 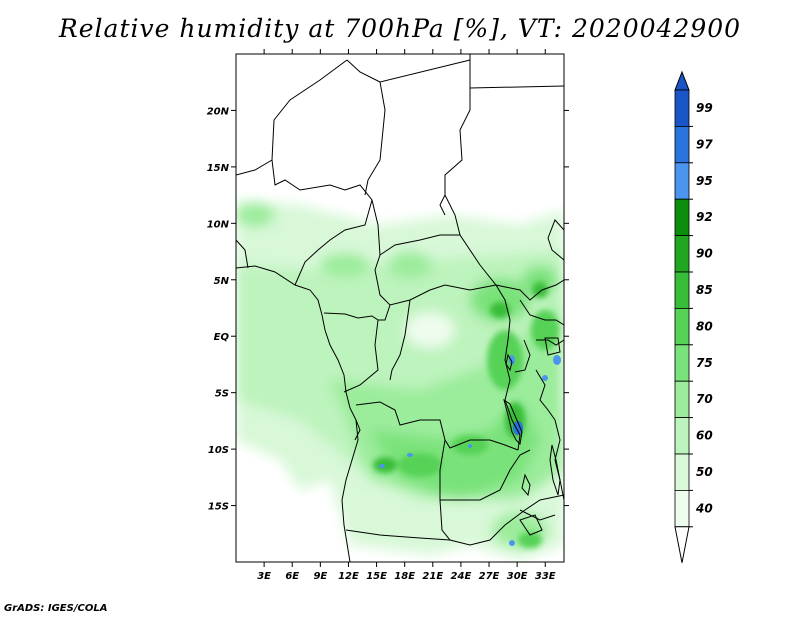 I want to click on colorbar-label: 80, so click(x=704, y=326).